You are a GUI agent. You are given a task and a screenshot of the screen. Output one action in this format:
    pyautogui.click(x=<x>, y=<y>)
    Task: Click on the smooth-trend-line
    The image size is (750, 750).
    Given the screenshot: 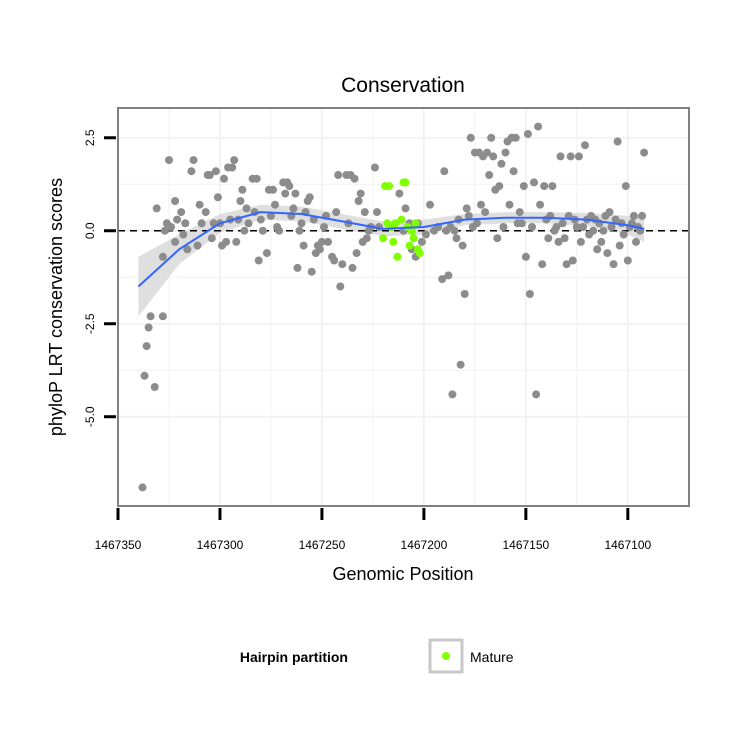 What is the action you would take?
    pyautogui.click(x=391, y=249)
    